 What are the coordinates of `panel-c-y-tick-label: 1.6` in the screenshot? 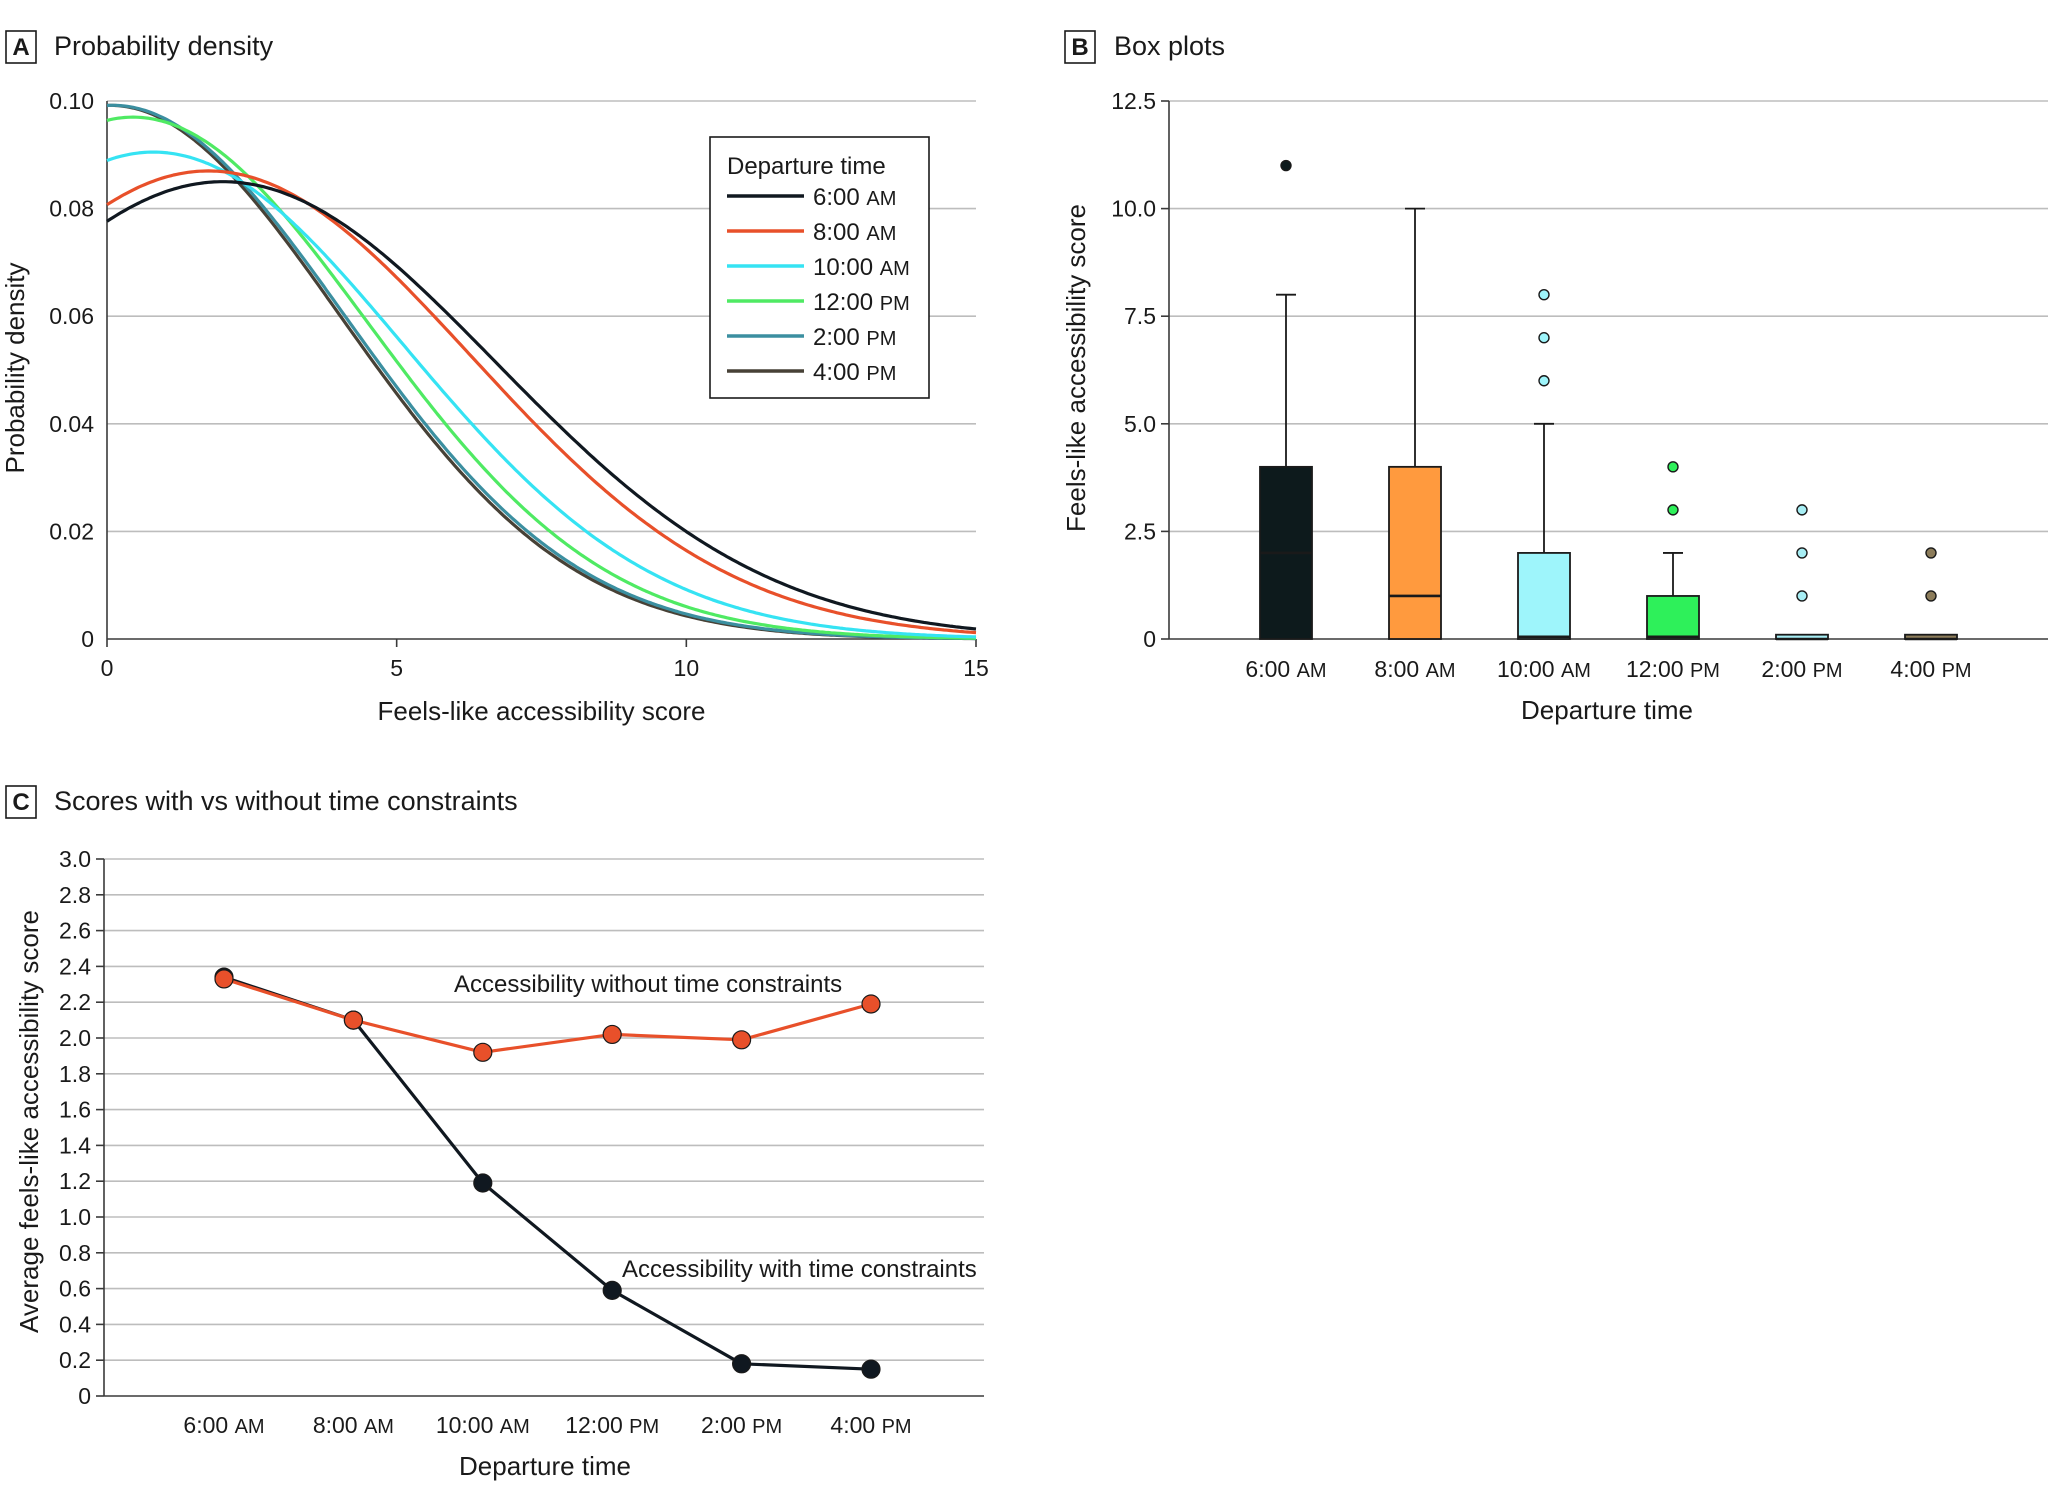 It's located at (75, 1110).